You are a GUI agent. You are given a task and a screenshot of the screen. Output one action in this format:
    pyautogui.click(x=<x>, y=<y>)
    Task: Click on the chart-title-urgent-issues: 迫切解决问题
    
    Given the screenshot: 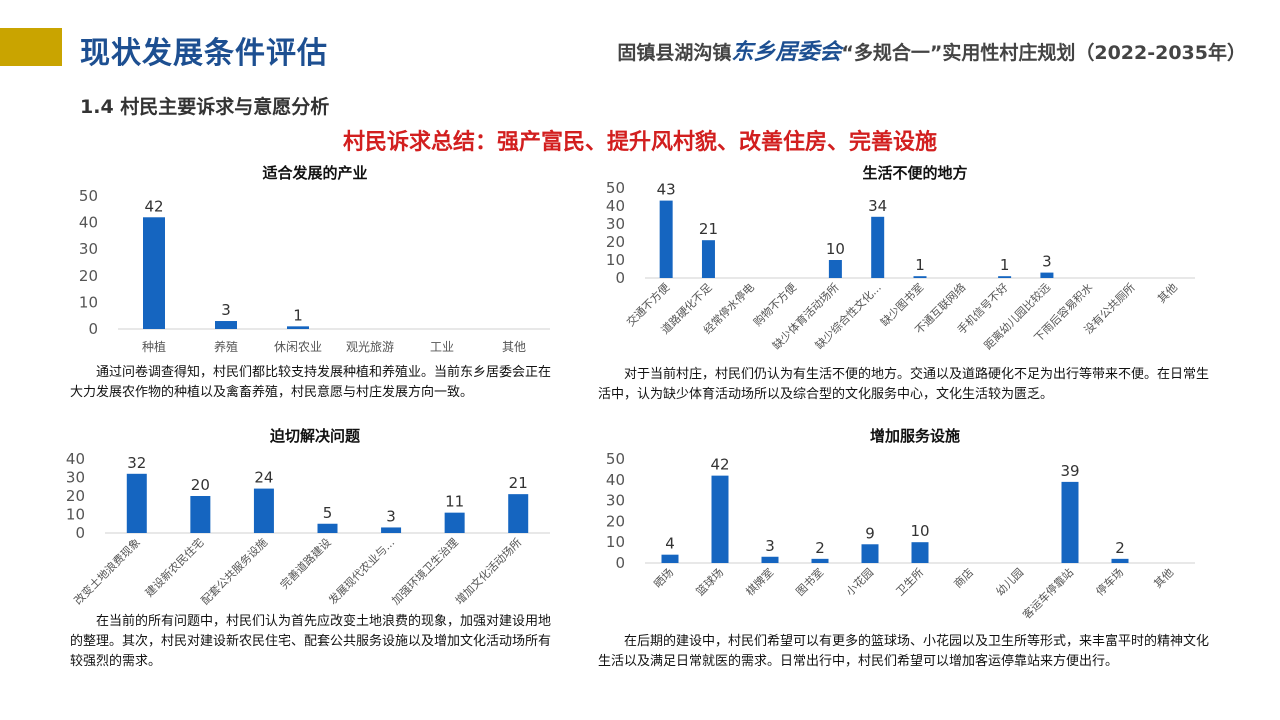 What is the action you would take?
    pyautogui.click(x=314, y=436)
    